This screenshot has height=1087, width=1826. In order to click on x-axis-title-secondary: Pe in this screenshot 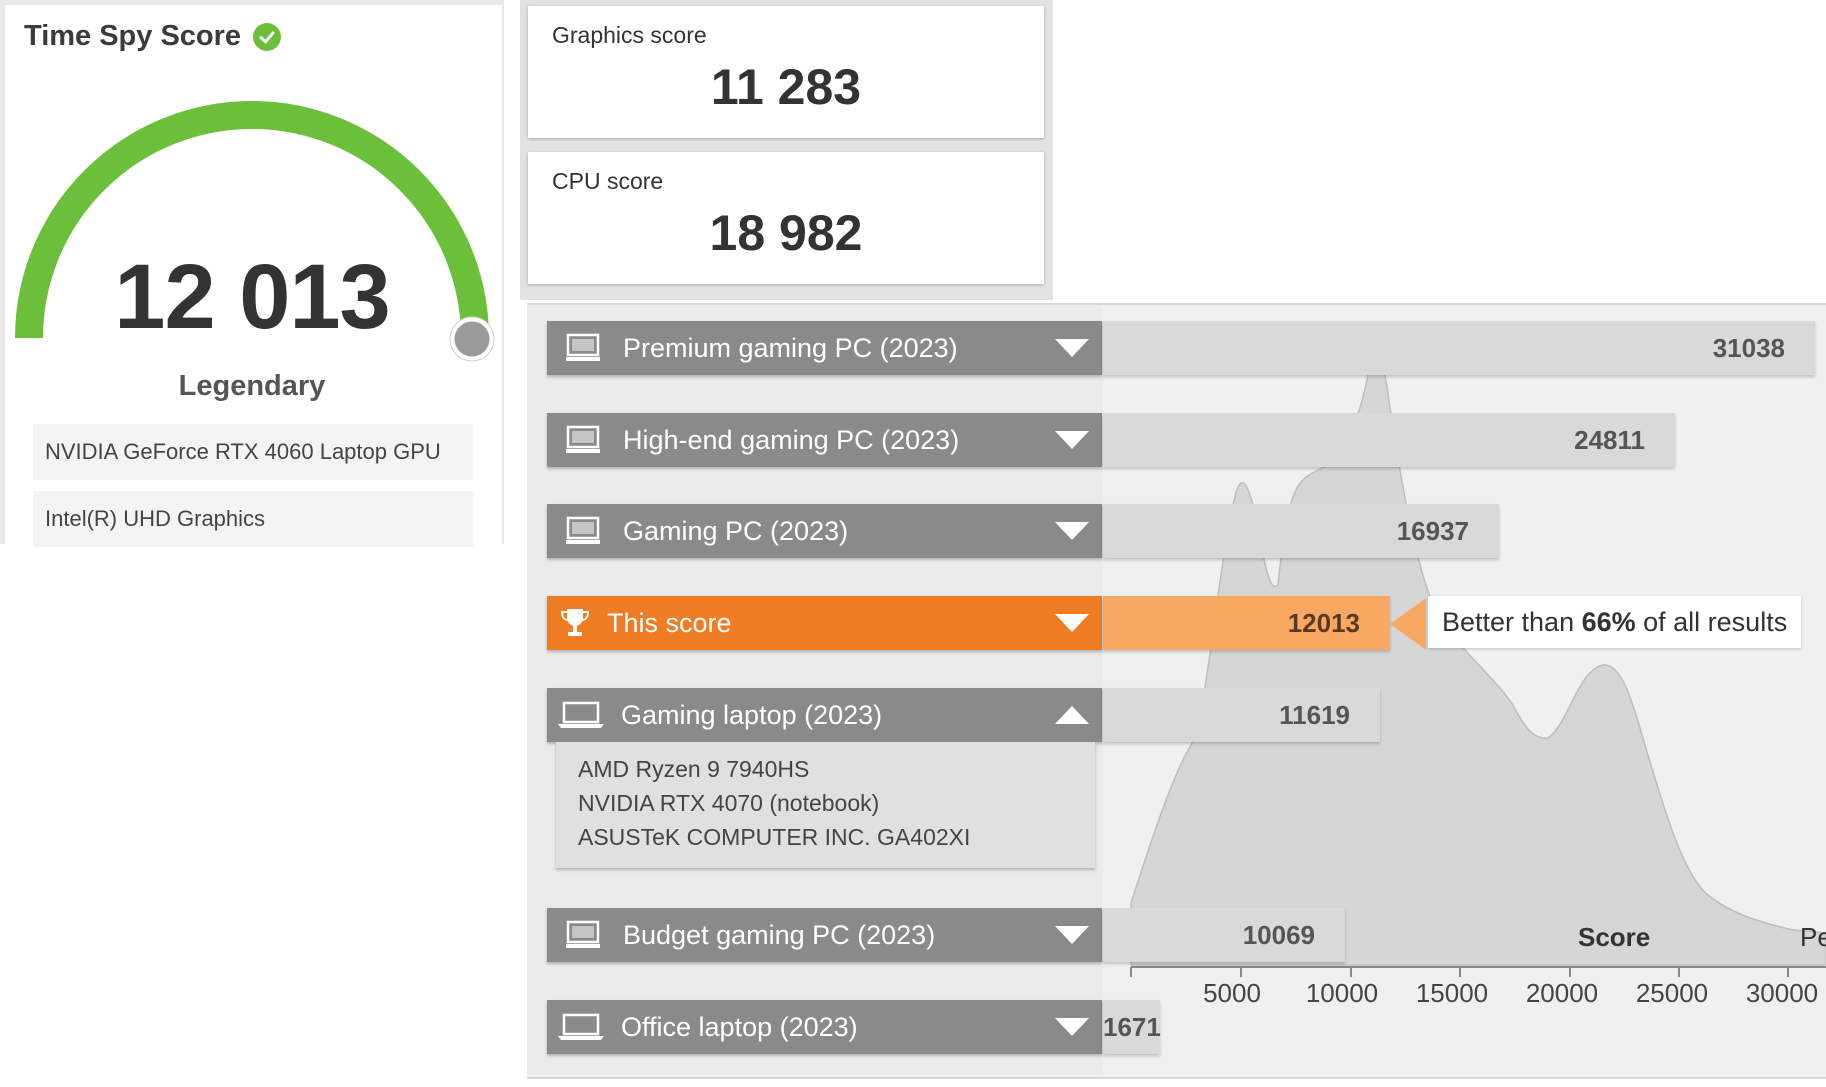, I will do `click(1813, 937)`.